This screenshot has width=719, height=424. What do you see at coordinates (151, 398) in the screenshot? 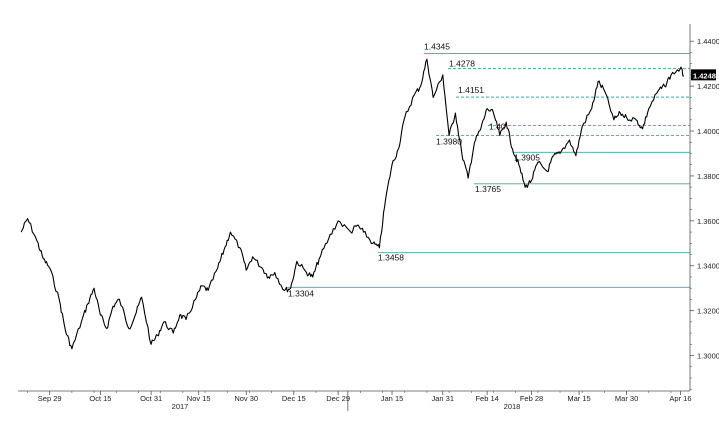
I see `x-tick-label: Oct 31` at bounding box center [151, 398].